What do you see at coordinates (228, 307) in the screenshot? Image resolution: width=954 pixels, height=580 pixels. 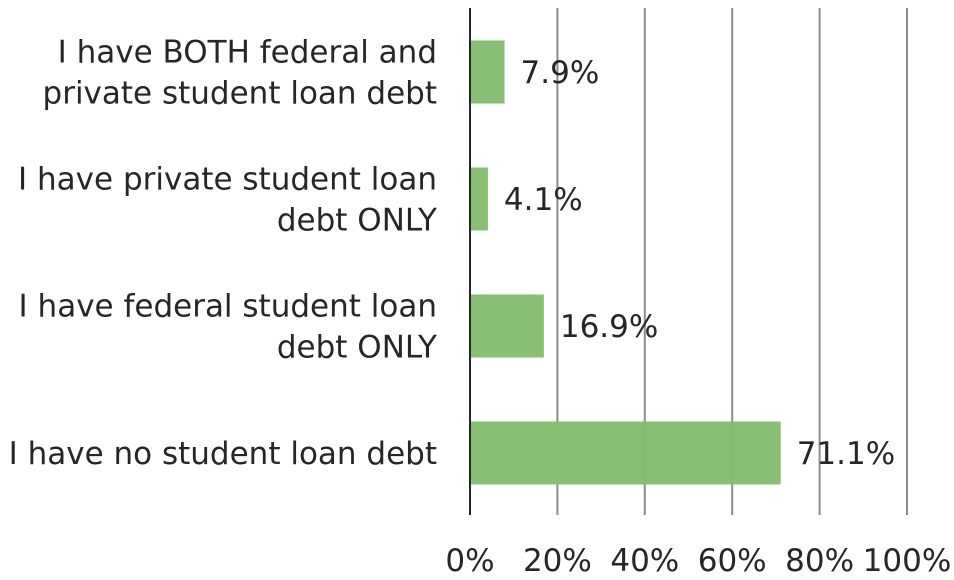 I see `category-label-line: I have federal student loan` at bounding box center [228, 307].